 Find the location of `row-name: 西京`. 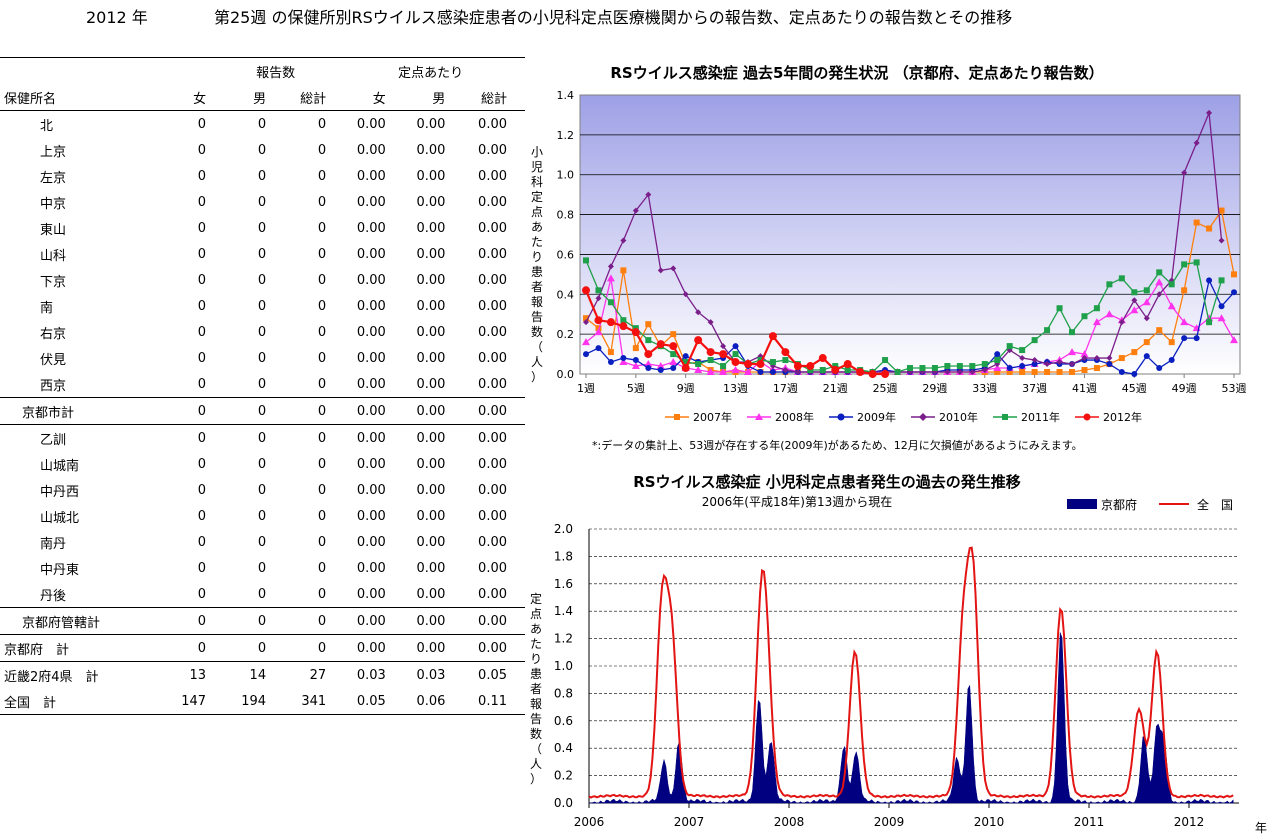

row-name: 西京 is located at coordinates (53, 386).